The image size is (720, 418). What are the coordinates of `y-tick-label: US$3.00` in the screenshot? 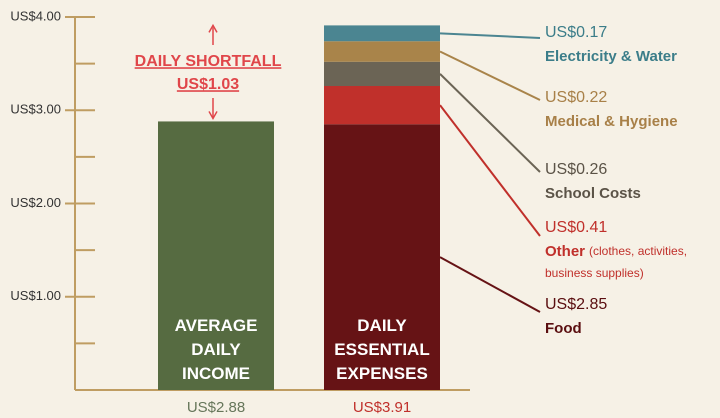 It's located at (35, 109).